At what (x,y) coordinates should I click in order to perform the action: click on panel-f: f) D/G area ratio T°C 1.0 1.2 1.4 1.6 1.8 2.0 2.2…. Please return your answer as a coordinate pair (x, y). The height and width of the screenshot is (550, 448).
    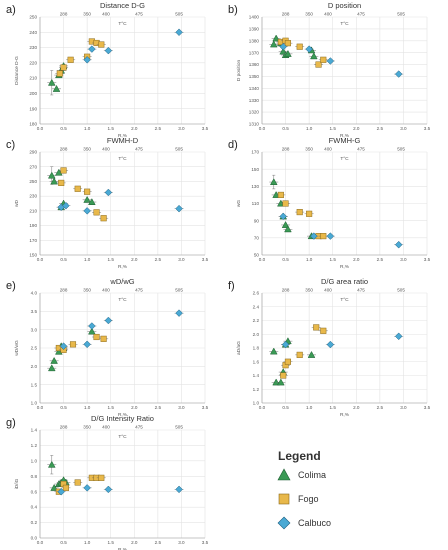
    Looking at the image, I should click on (329, 347).